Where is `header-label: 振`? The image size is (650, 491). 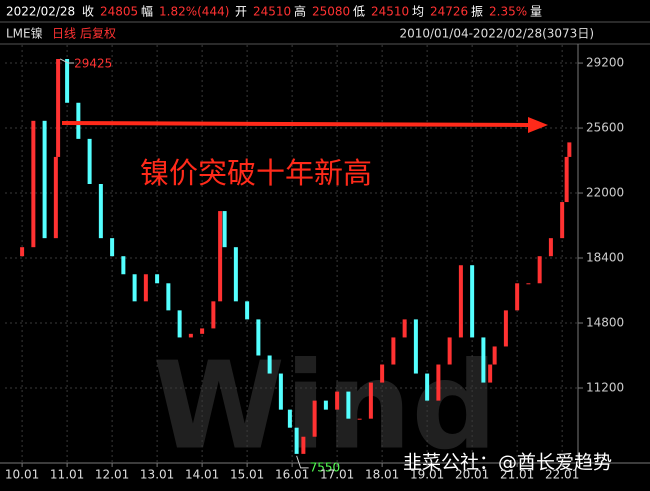
header-label: 振 is located at coordinates (477, 12).